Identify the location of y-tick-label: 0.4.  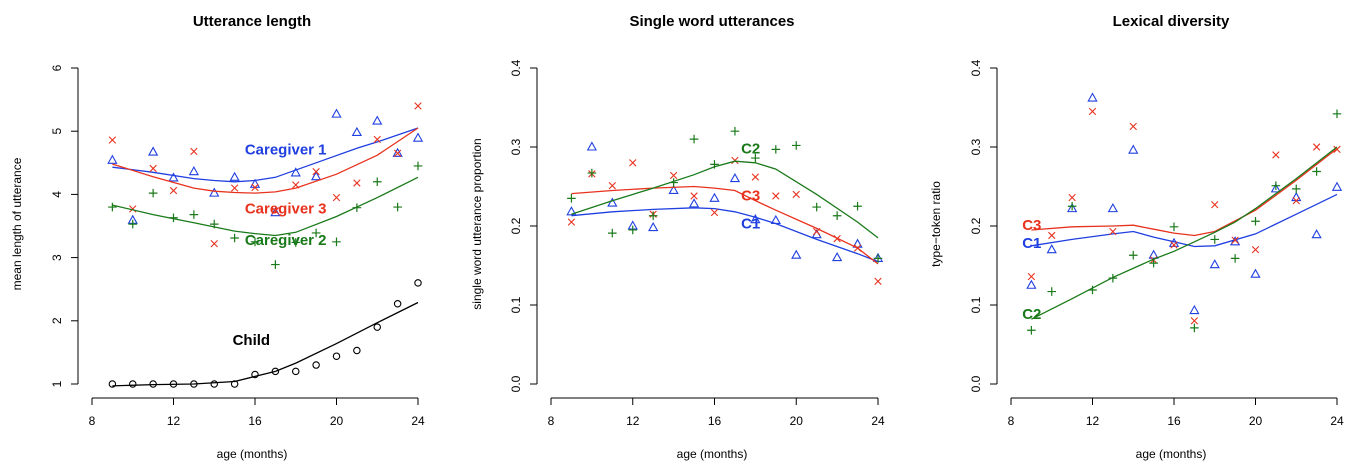
(516, 67).